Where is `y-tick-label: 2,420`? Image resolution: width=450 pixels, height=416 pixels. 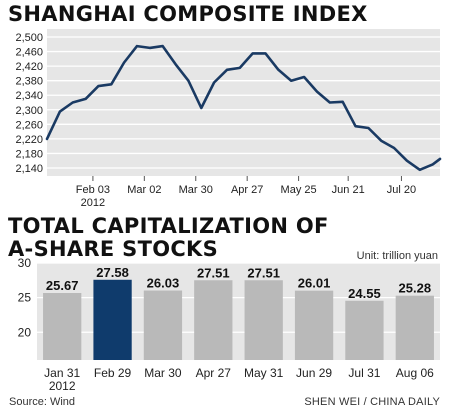 y-tick-label: 2,420 is located at coordinates (29, 67).